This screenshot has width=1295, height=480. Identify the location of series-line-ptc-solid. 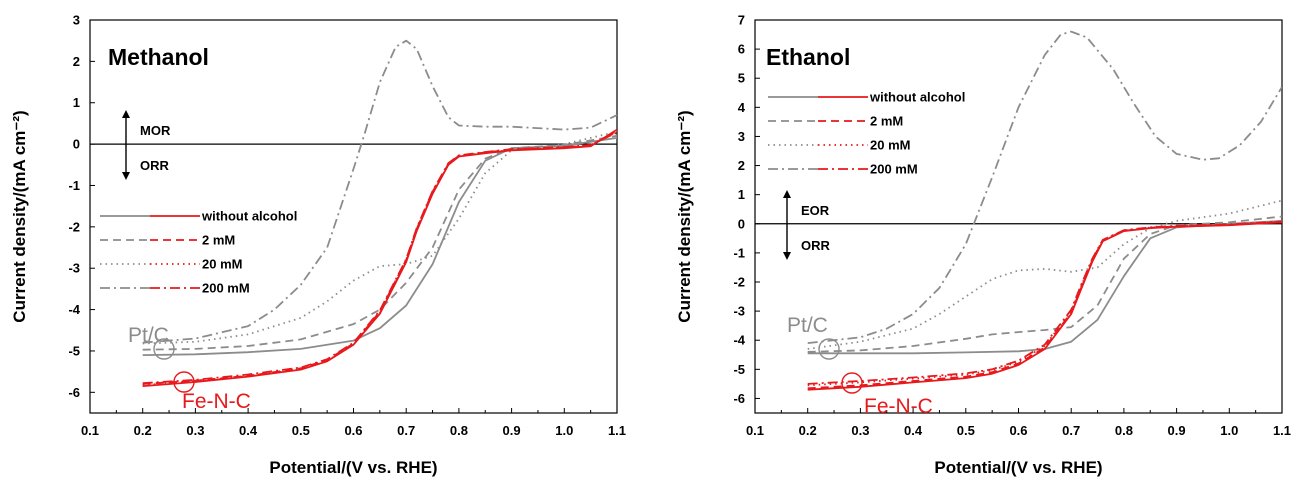
(1044, 287).